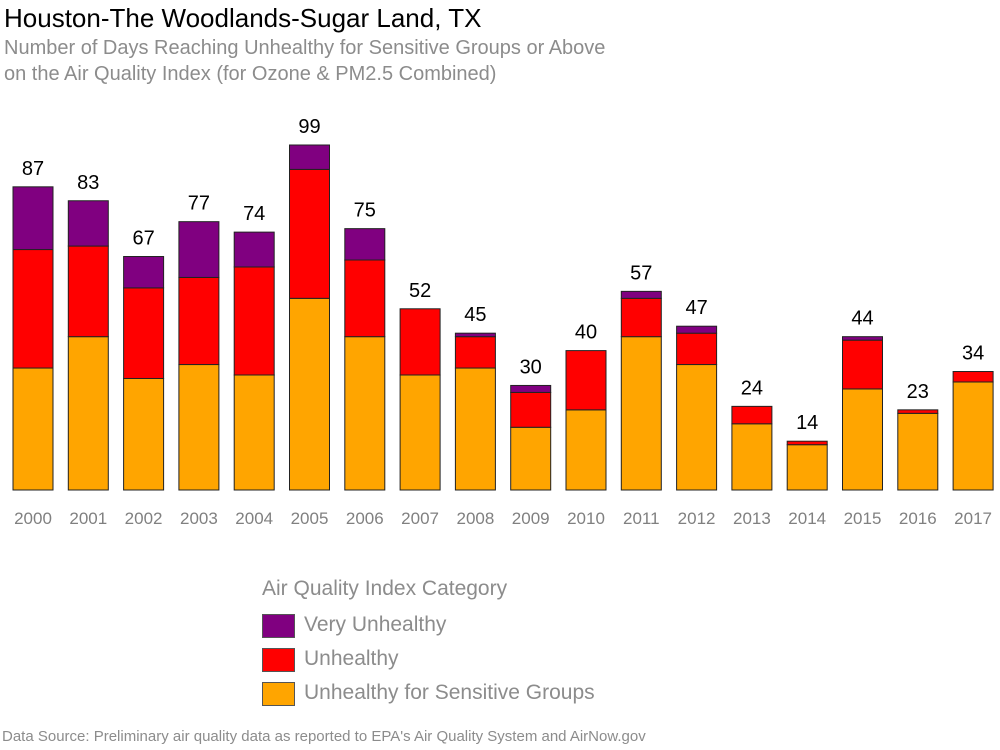 This screenshot has height=750, width=1000. What do you see at coordinates (475, 429) in the screenshot?
I see `bar-2008-unhealthy-for-sensitive-groups` at bounding box center [475, 429].